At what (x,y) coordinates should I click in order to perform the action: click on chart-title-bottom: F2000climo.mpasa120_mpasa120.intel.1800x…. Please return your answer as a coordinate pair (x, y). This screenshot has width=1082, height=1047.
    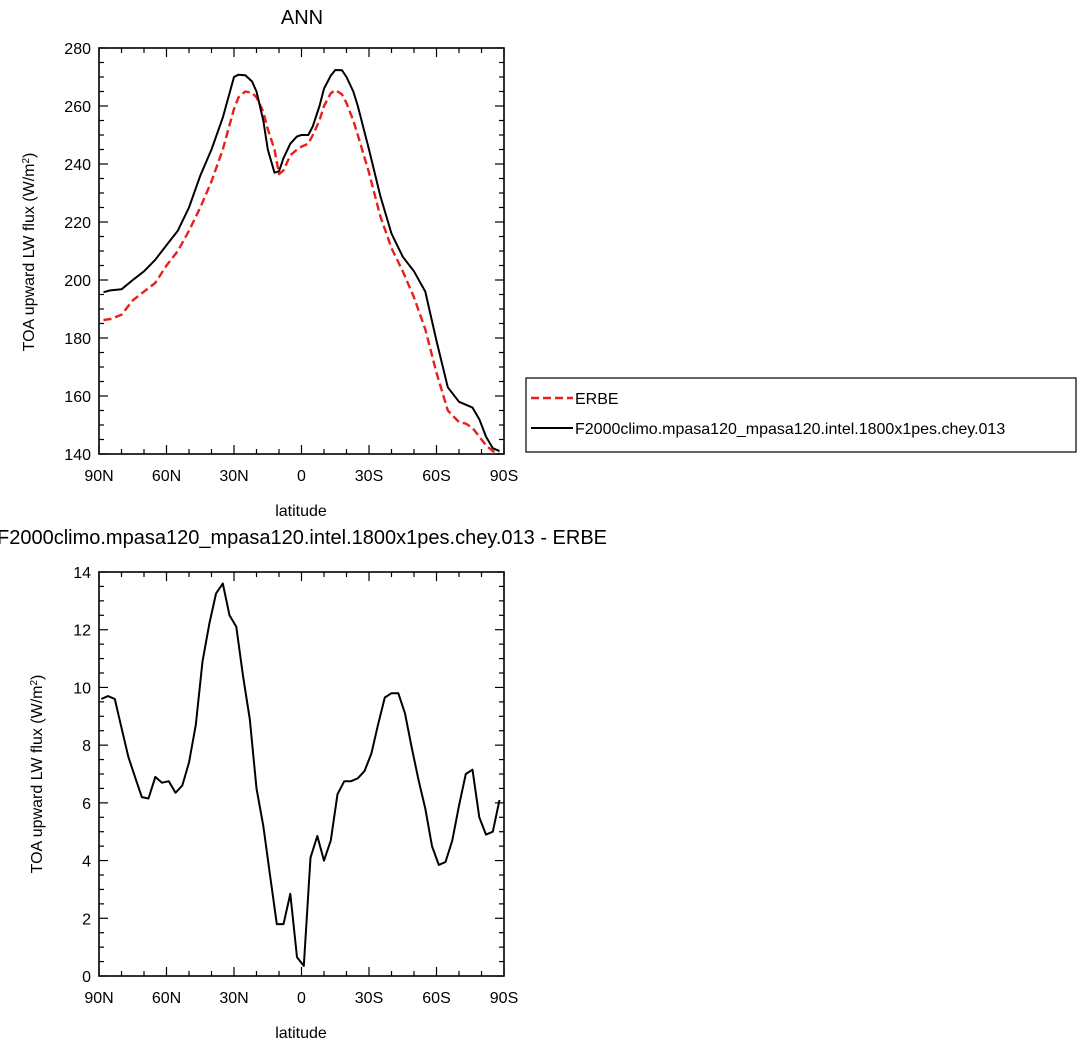
    Looking at the image, I should click on (303, 538).